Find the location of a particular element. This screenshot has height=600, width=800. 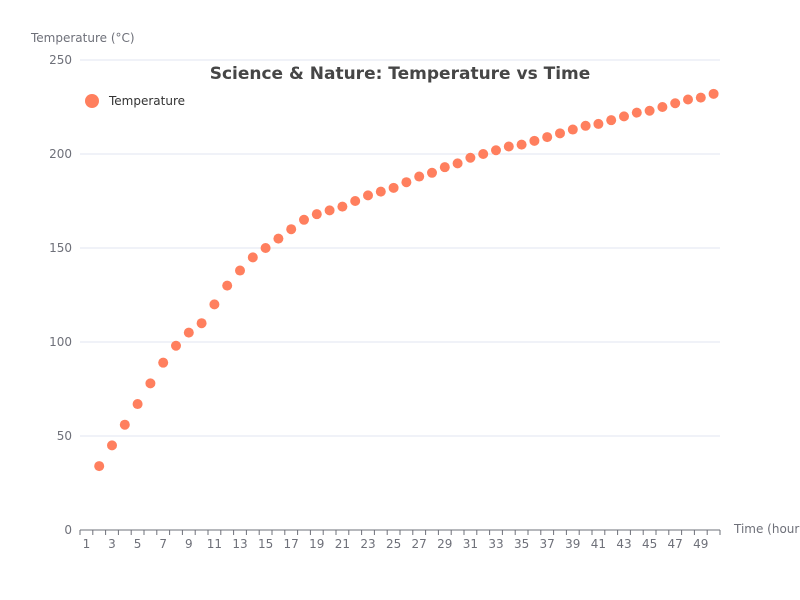

y-tick-label: 150 is located at coordinates (60, 248).